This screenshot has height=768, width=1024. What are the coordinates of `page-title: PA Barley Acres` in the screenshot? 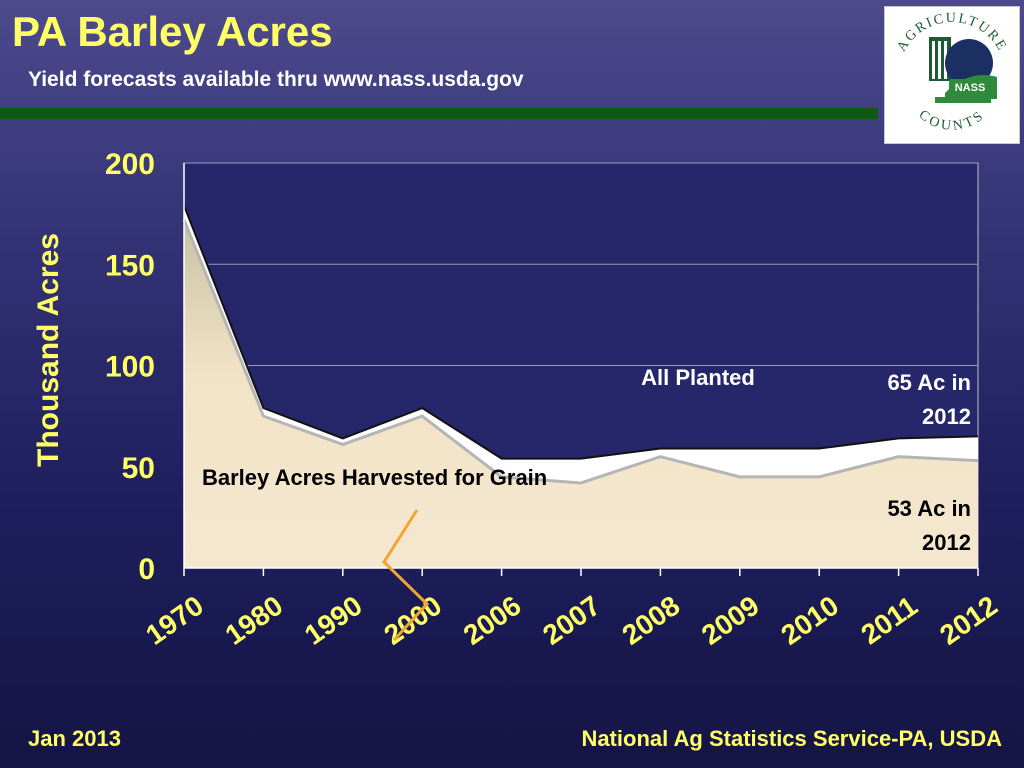 It's located at (172, 31).